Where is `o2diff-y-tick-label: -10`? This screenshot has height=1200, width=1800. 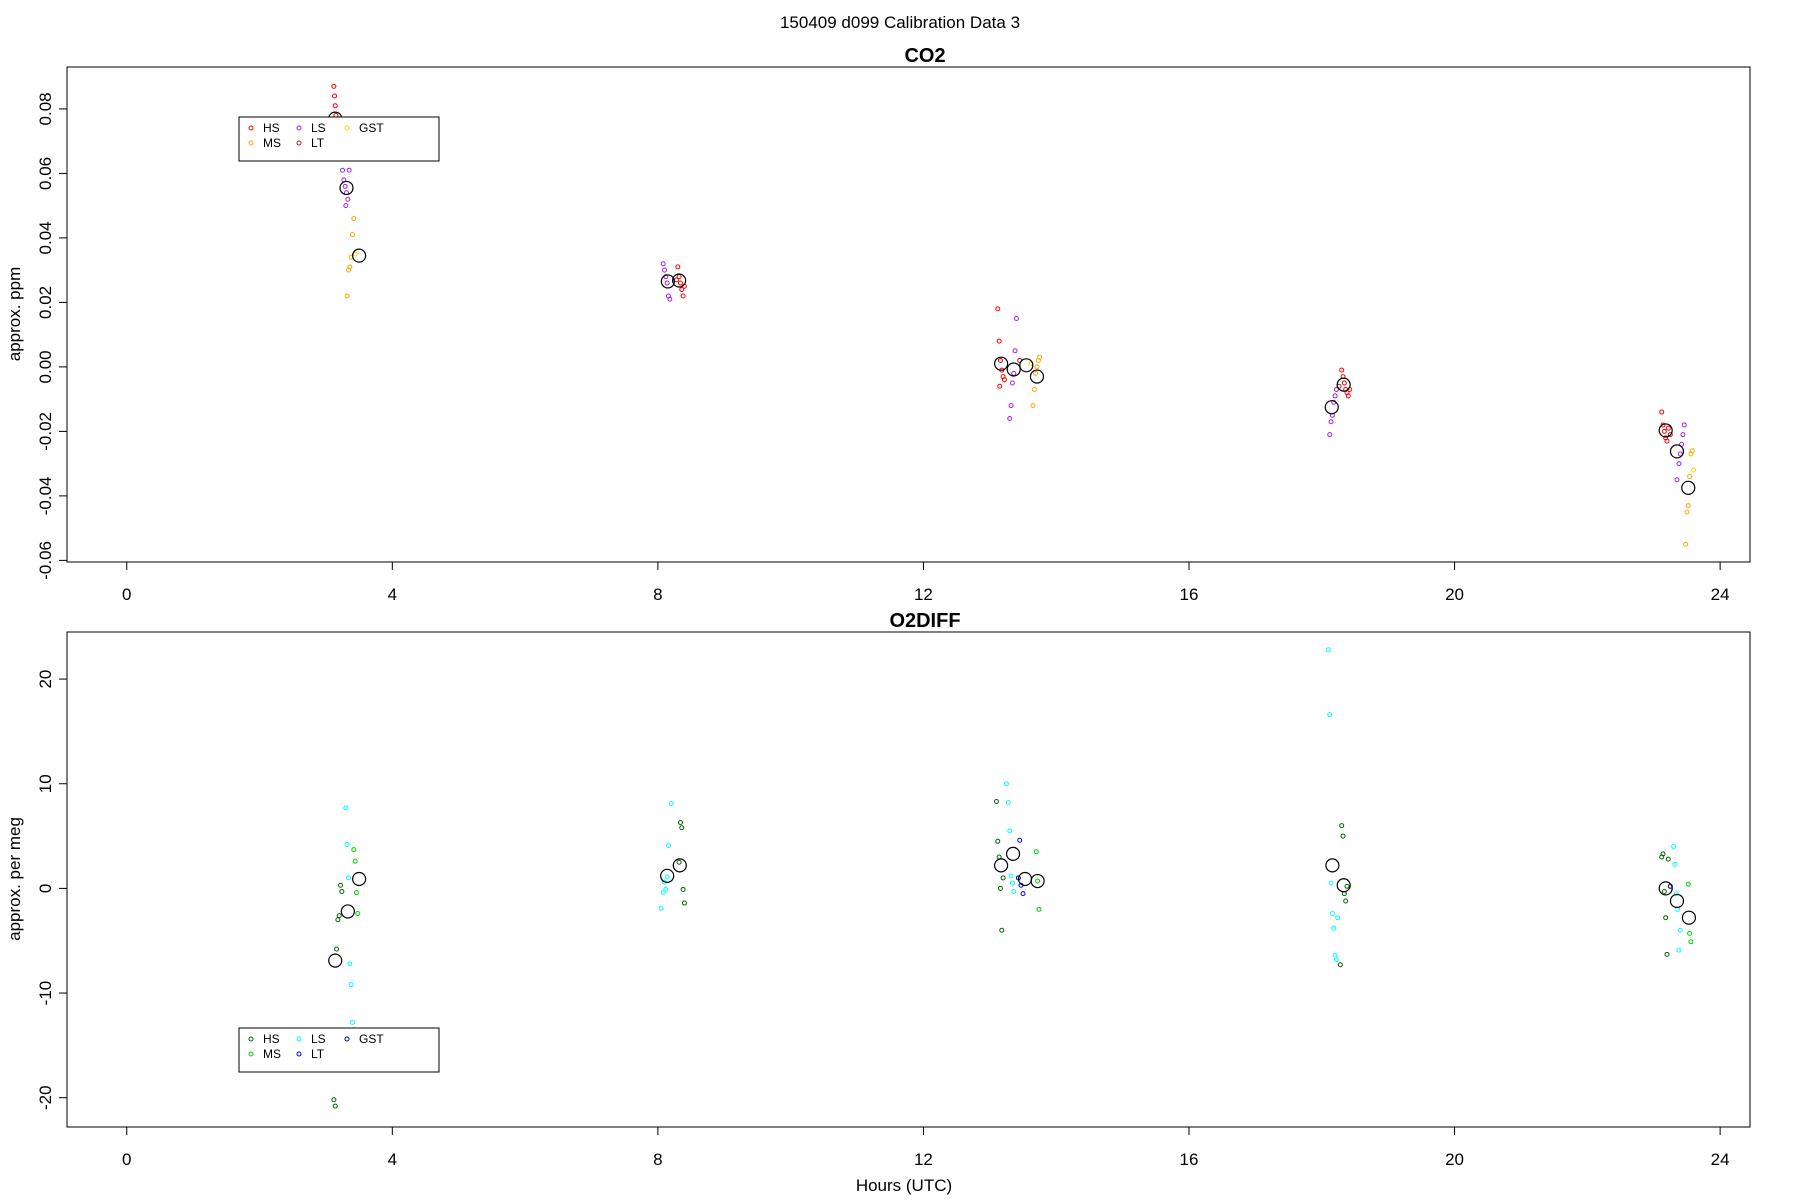 o2diff-y-tick-label: -10 is located at coordinates (45, 993).